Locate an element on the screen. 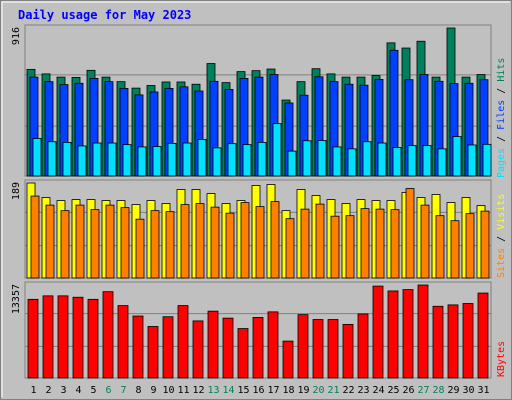 This screenshot has width=512, height=400. x-tick-label-day-5: 5 is located at coordinates (93, 390).